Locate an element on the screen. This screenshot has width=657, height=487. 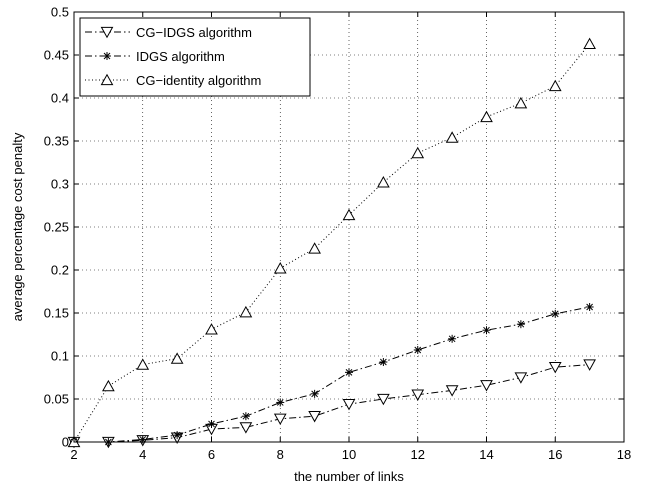
x-tick-label: 2 is located at coordinates (73, 454).